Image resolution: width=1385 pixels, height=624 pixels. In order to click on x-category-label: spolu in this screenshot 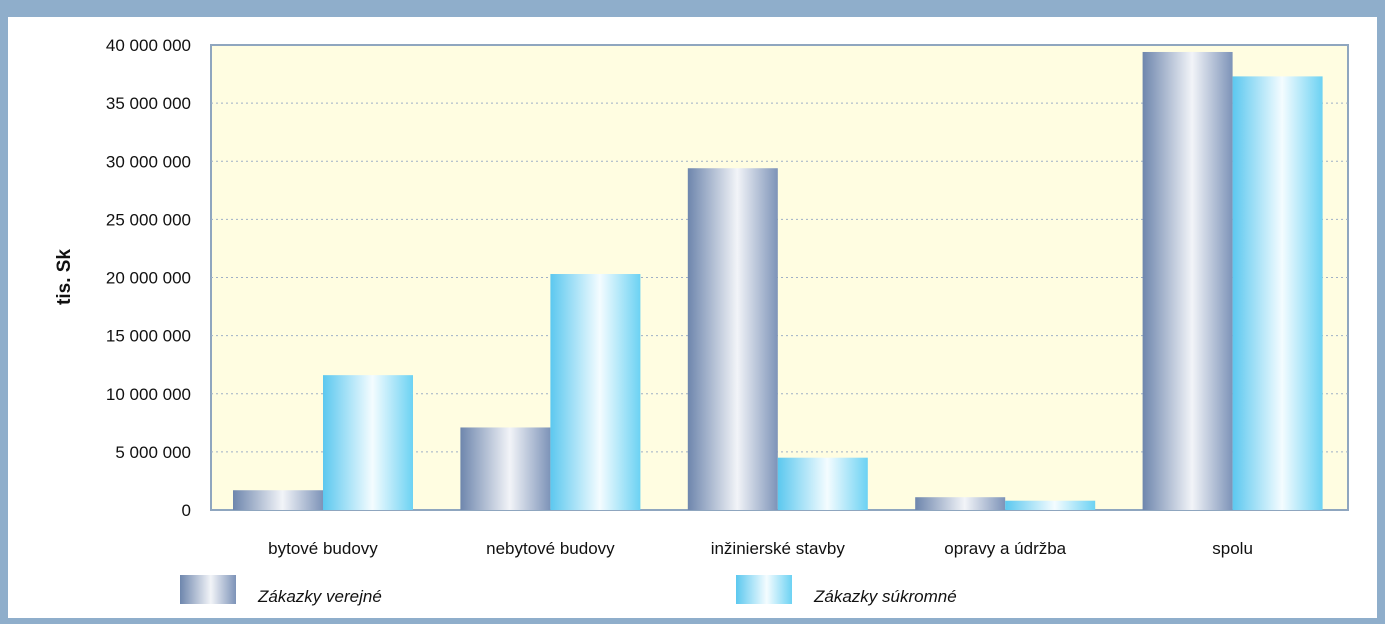, I will do `click(1232, 548)`.